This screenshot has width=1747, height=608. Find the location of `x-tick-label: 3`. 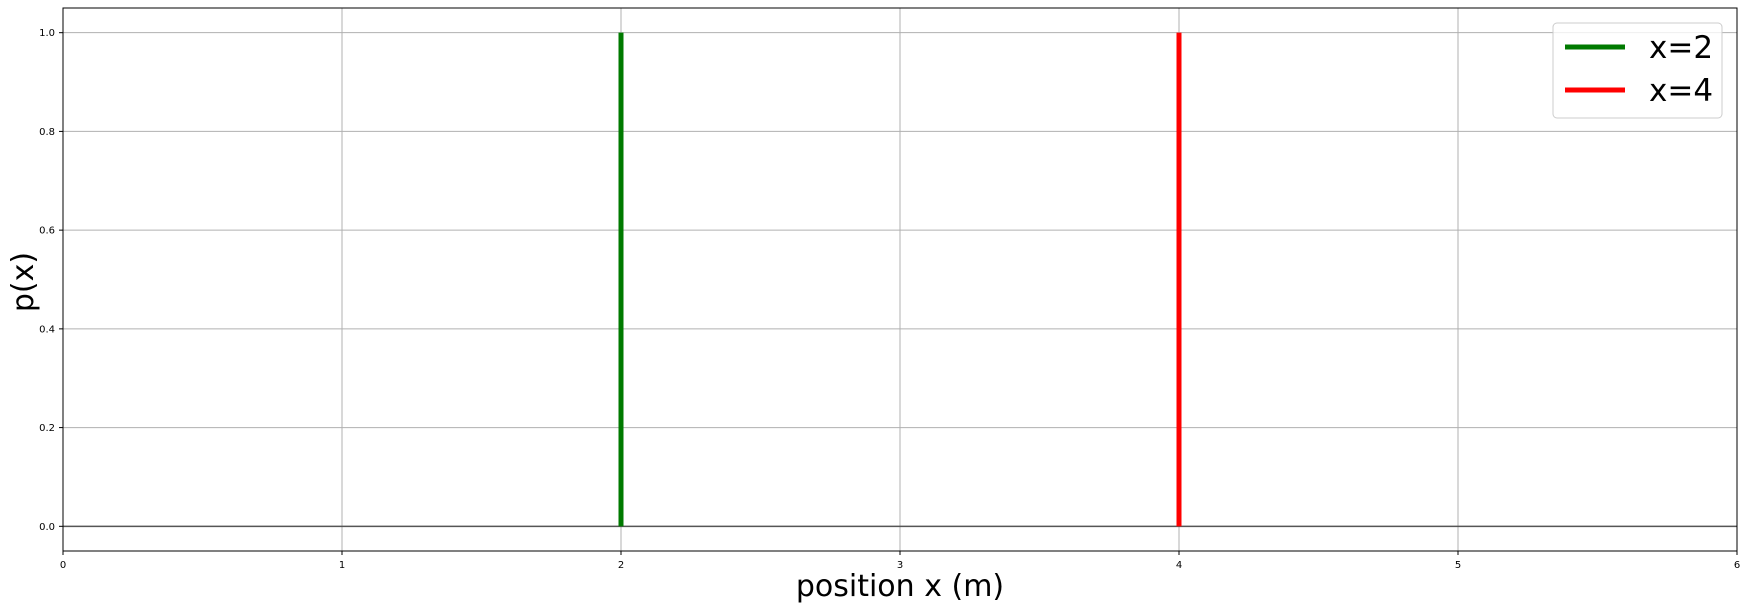

x-tick-label: 3 is located at coordinates (900, 565).